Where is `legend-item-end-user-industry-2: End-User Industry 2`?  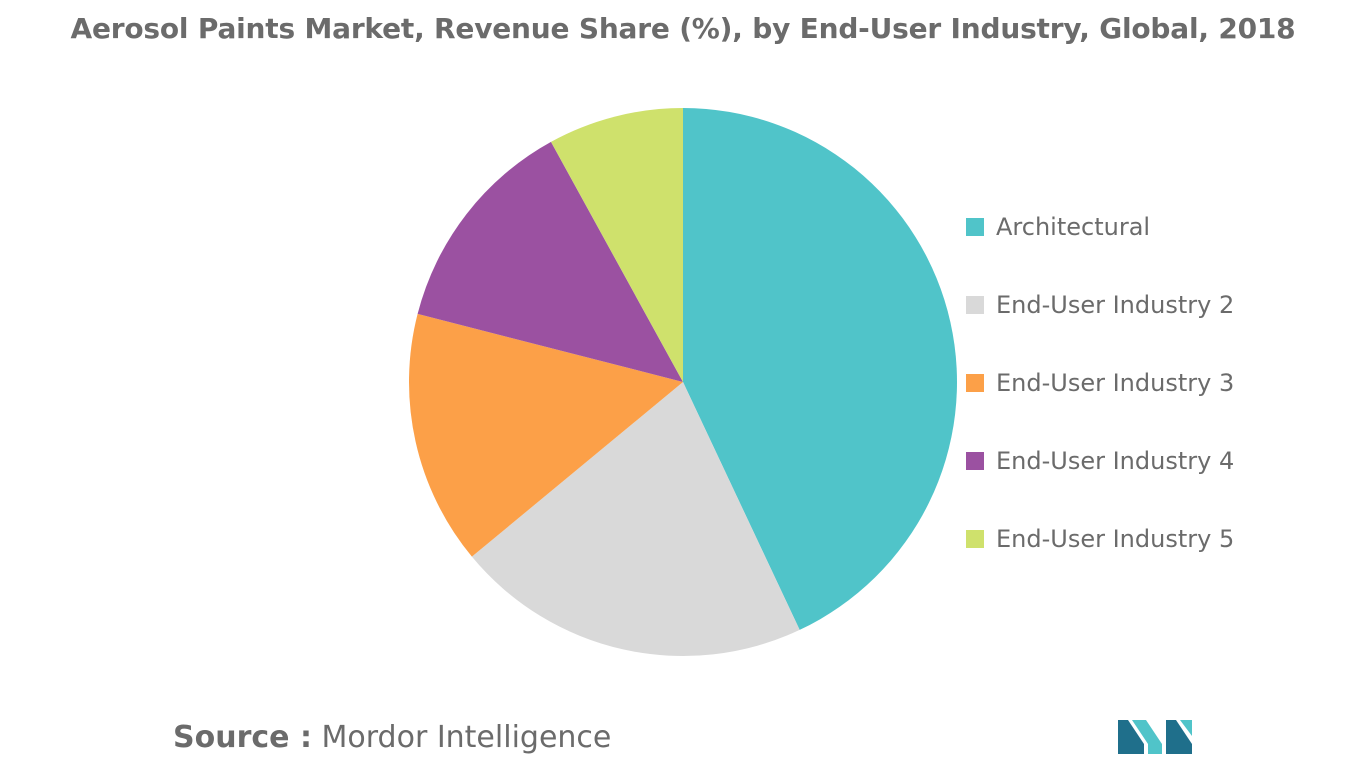 legend-item-end-user-industry-2: End-User Industry 2 is located at coordinates (1100, 305).